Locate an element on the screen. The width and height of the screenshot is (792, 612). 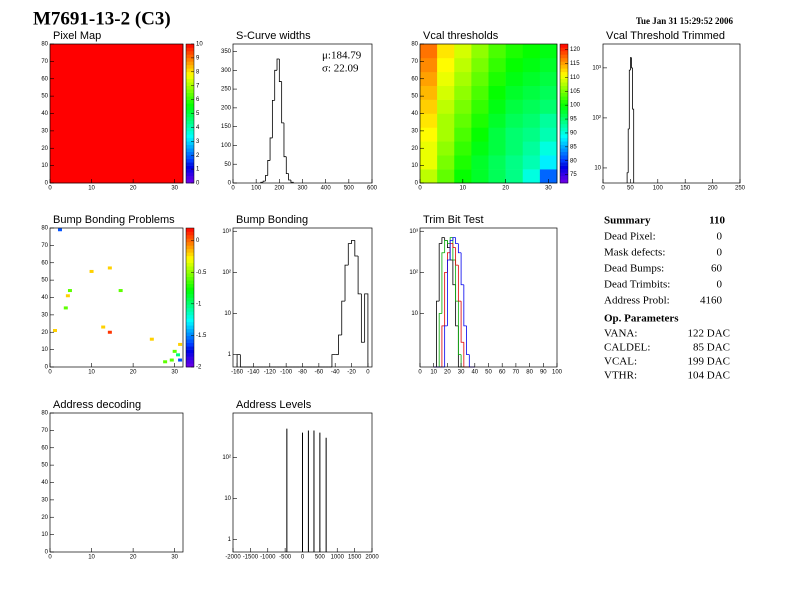
y-tick-label: 80 is located at coordinates (44, 414).